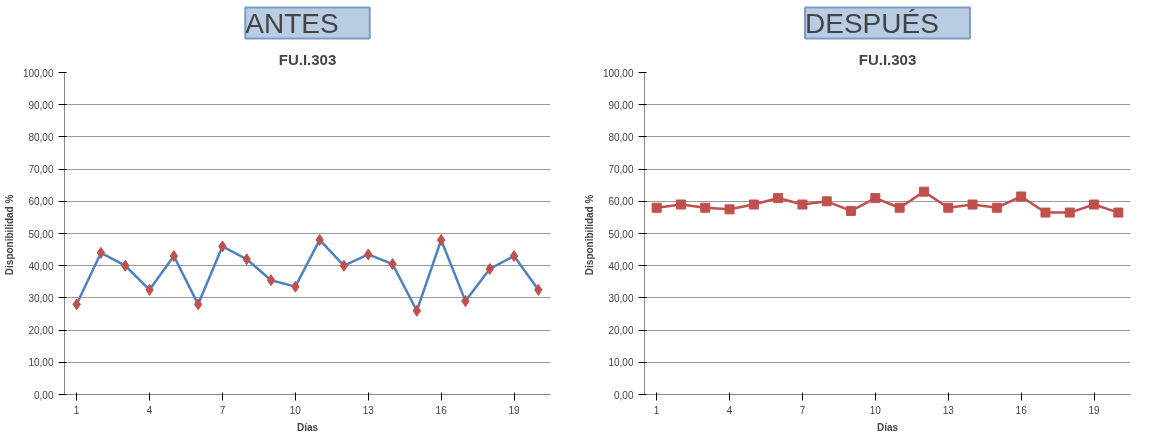 The height and width of the screenshot is (443, 1155). Describe the element at coordinates (872, 23) in the screenshot. I see `text: DESPUÉS` at that location.